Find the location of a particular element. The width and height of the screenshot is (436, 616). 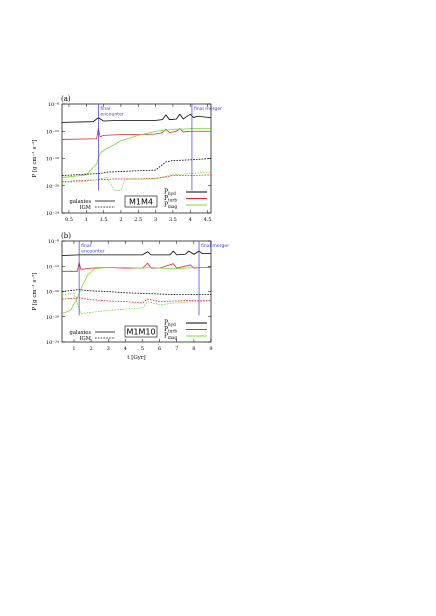

x-tick-label: 3.5 is located at coordinates (173, 220).